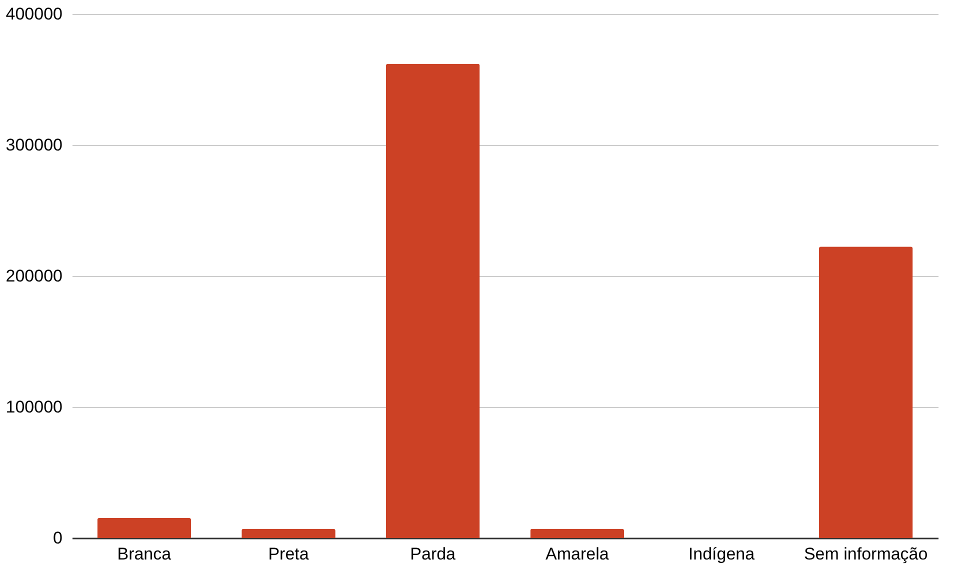  What do you see at coordinates (144, 554) in the screenshot?
I see `x-tick-label: Branca` at bounding box center [144, 554].